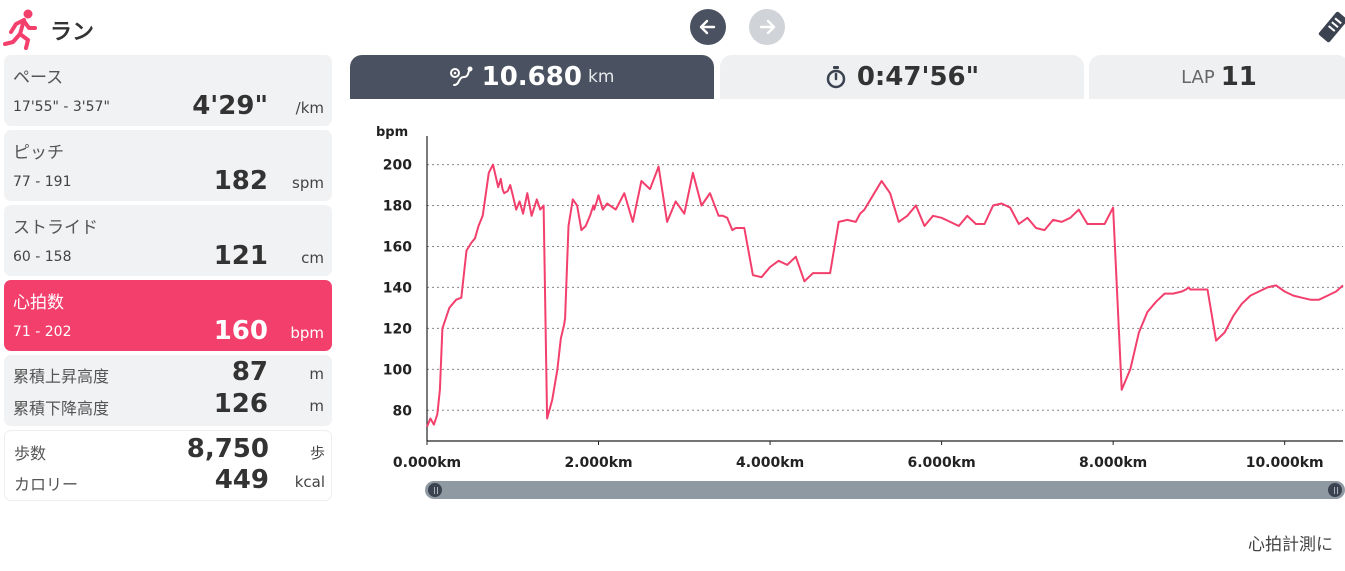  Describe the element at coordinates (1290, 545) in the screenshot. I see `footer-text: 心拍計測に` at that location.